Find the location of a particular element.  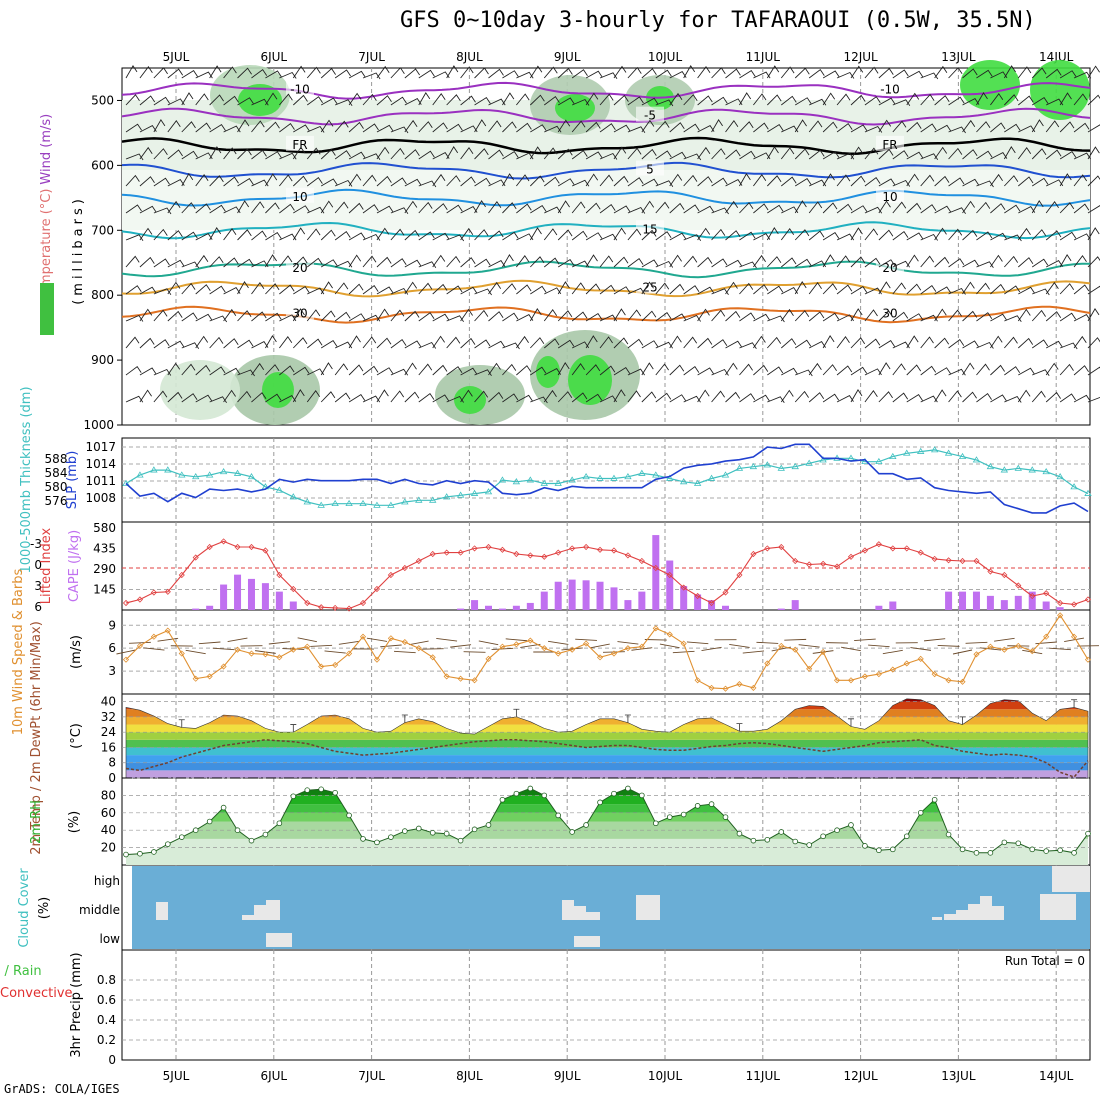

temp-maxmin-bar is located at coordinates (181, 723).